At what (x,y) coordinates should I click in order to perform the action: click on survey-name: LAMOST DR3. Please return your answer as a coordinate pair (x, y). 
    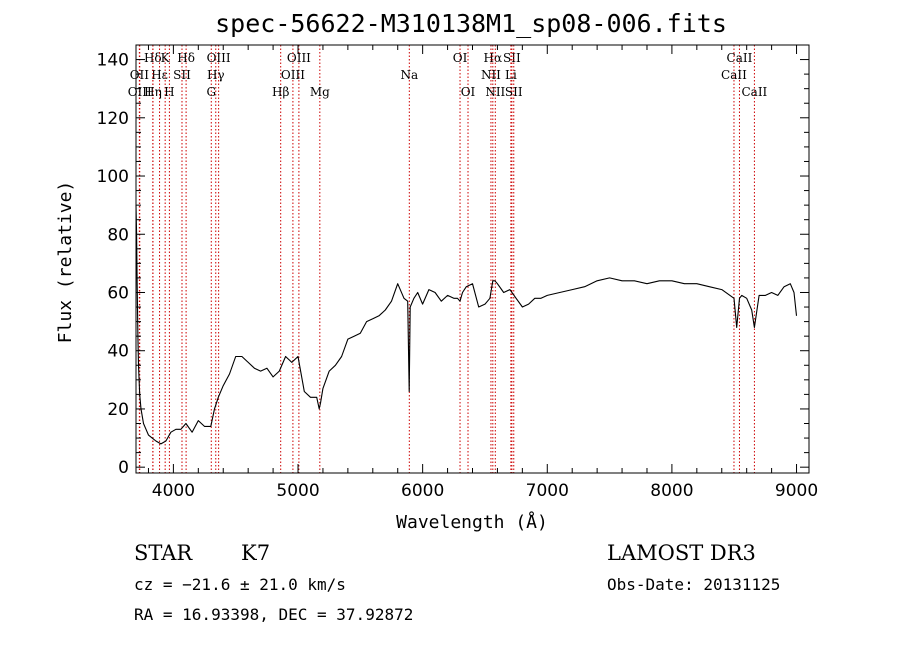
    Looking at the image, I should click on (681, 553).